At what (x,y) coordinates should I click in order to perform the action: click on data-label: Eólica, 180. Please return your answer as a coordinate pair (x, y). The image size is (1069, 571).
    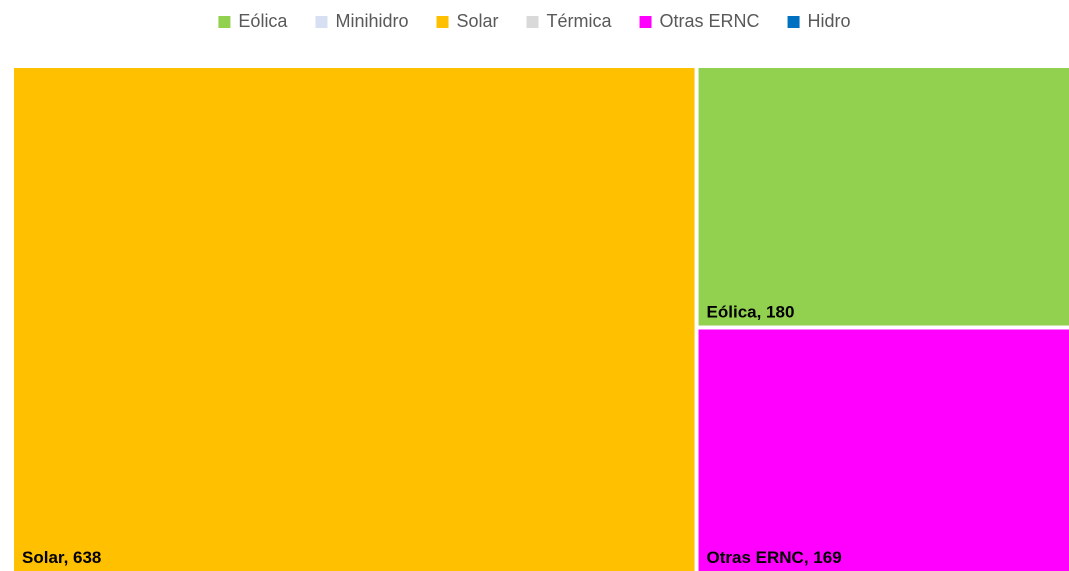
    Looking at the image, I should click on (751, 311).